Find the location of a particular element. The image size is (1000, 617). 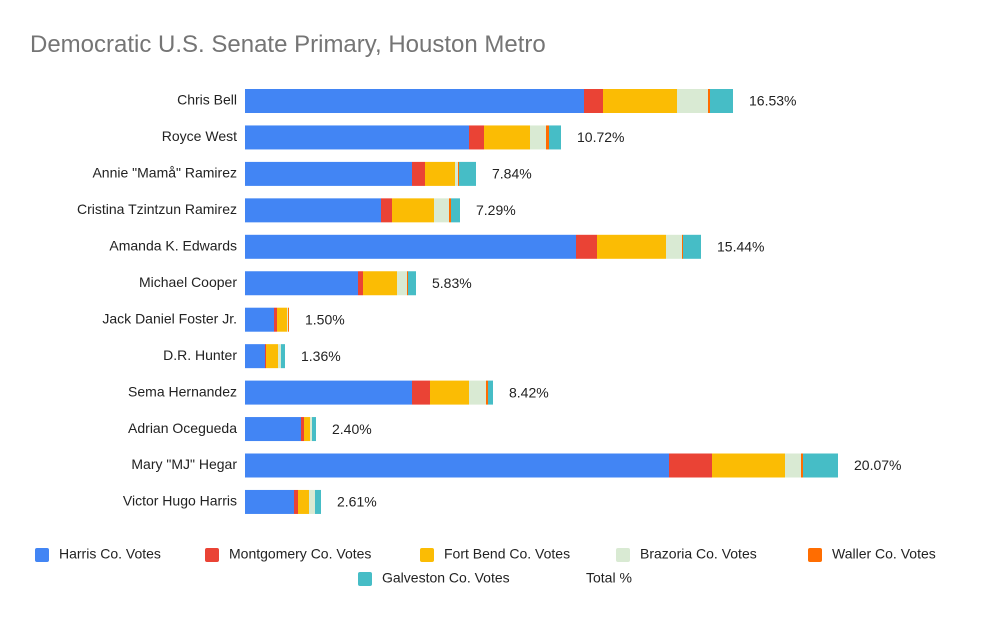

y-tick-label: Annie "Mamå" Ramirez is located at coordinates (164, 173).